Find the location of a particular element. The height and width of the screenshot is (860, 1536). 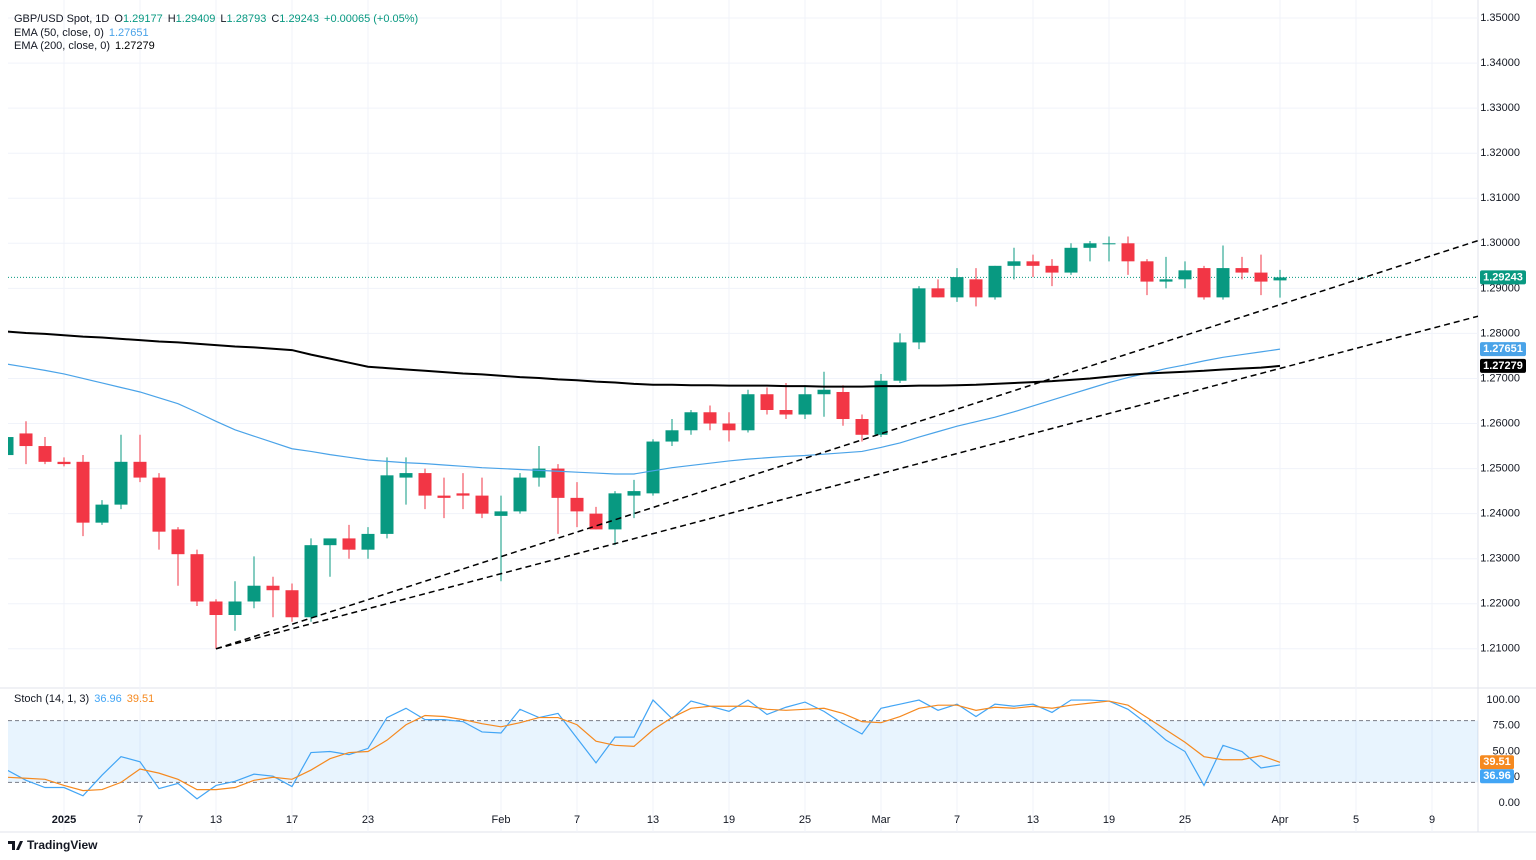

y-tick-label: 1.26000 is located at coordinates (1500, 423).